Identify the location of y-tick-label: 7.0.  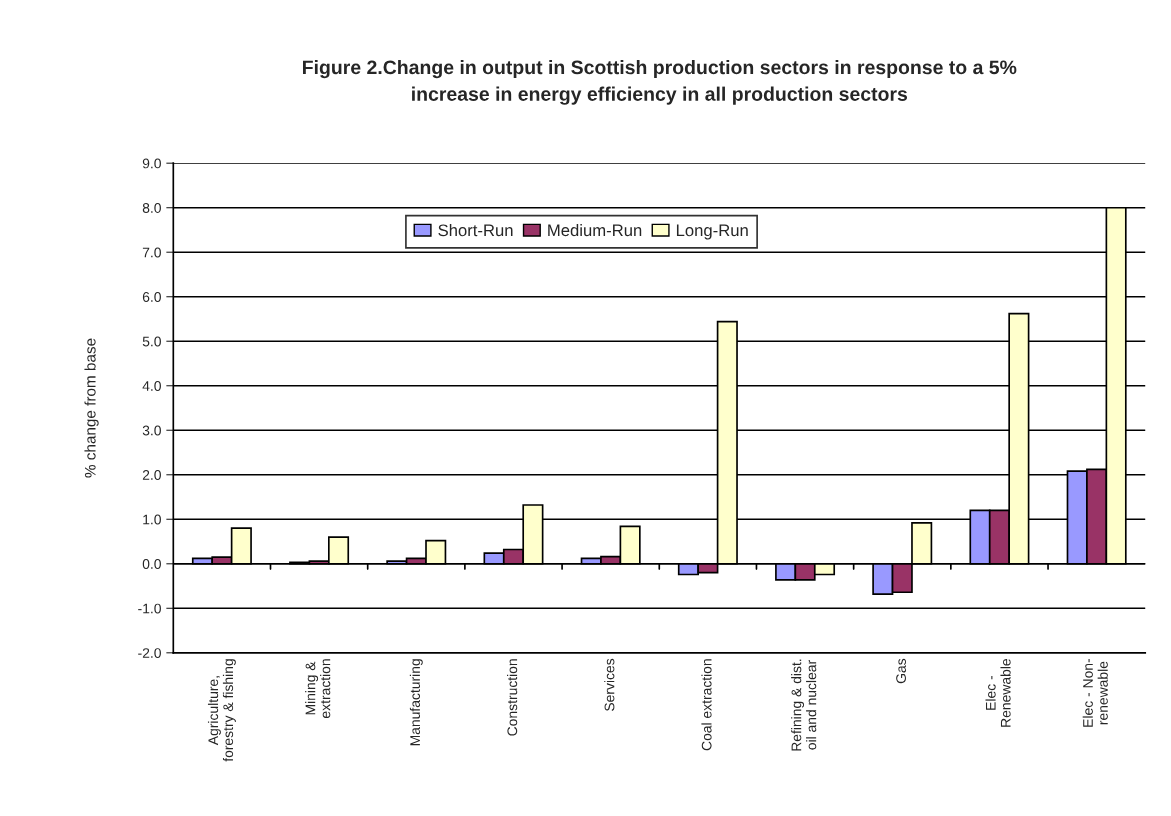
(151, 252).